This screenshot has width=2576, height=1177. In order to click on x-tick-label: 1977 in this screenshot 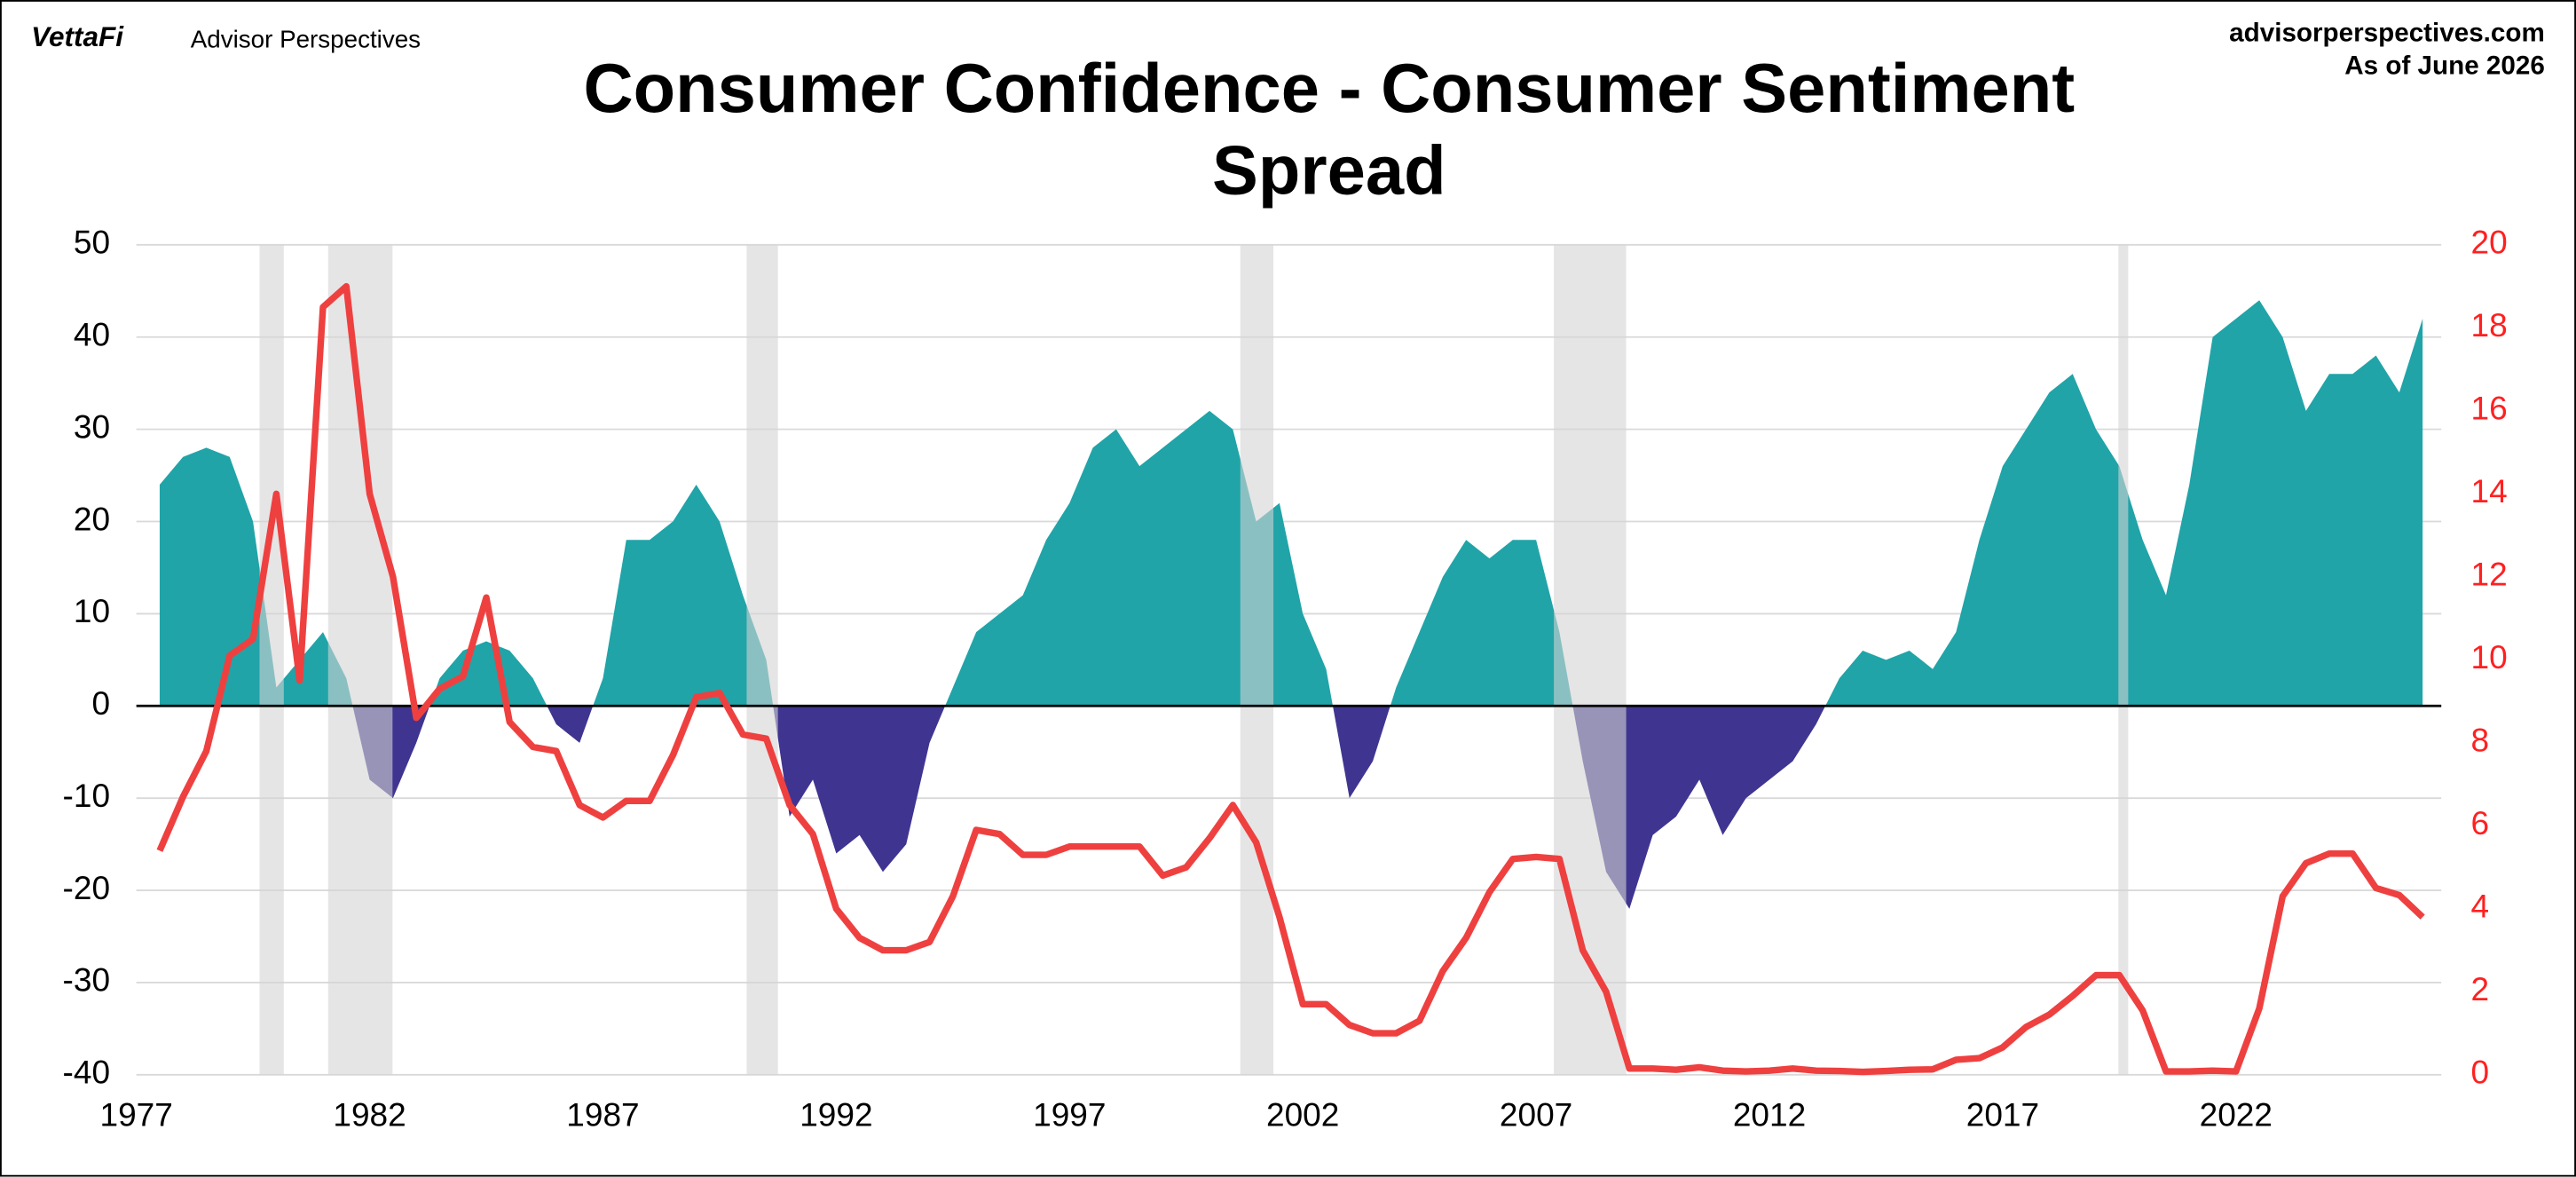, I will do `click(136, 1115)`.